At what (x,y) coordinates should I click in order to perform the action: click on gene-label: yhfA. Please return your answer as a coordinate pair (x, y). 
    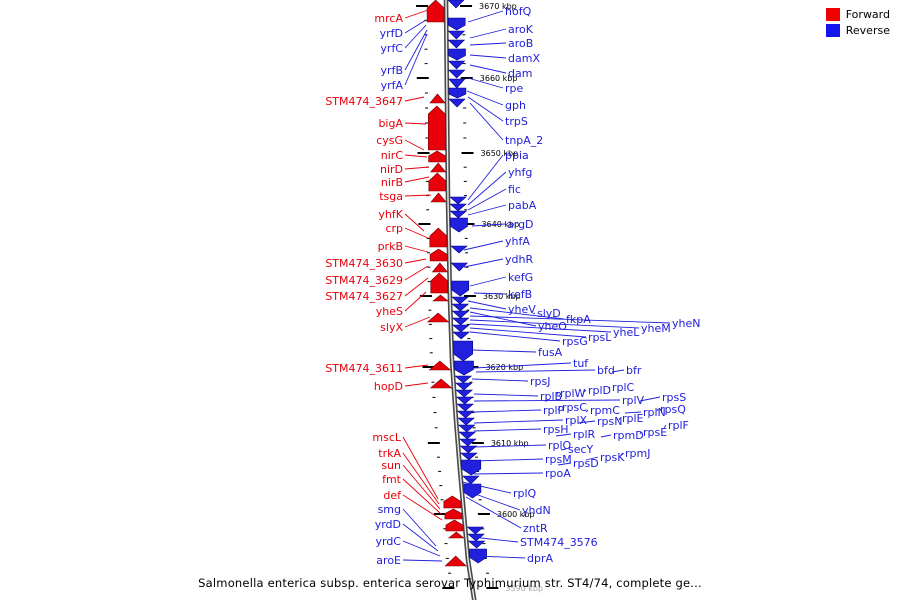
    Looking at the image, I should click on (517, 241).